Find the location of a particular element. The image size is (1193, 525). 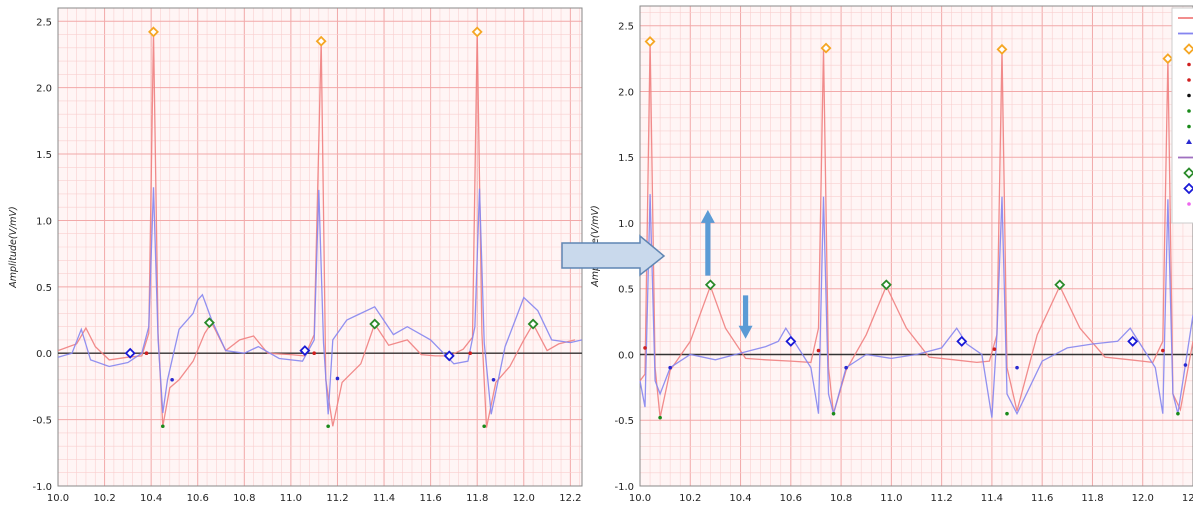

x-tick-label: 10.8 is located at coordinates (244, 498).